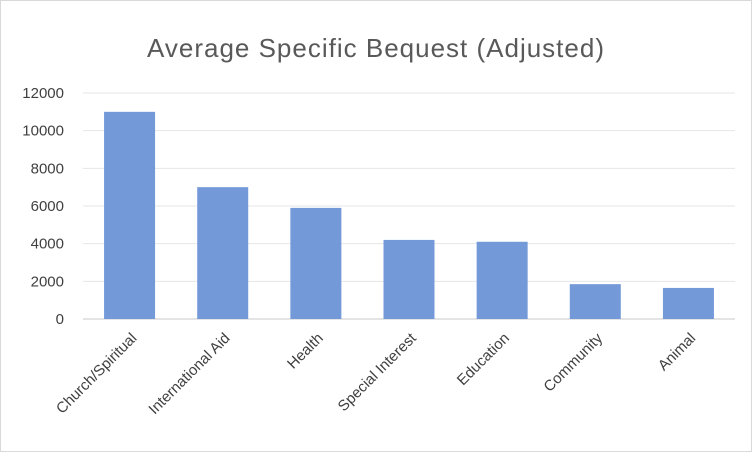  Describe the element at coordinates (60, 319) in the screenshot. I see `y-tick-label: 0` at that location.